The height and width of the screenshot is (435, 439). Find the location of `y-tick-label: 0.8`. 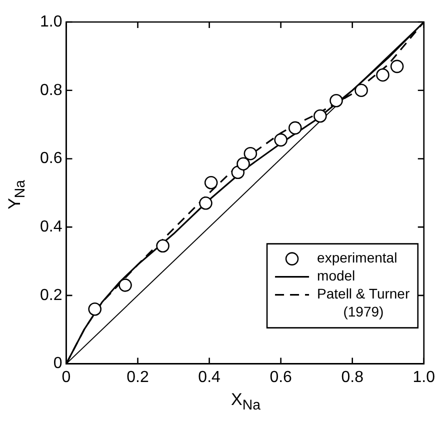

y-tick-label: 0.8 is located at coordinates (51, 90).